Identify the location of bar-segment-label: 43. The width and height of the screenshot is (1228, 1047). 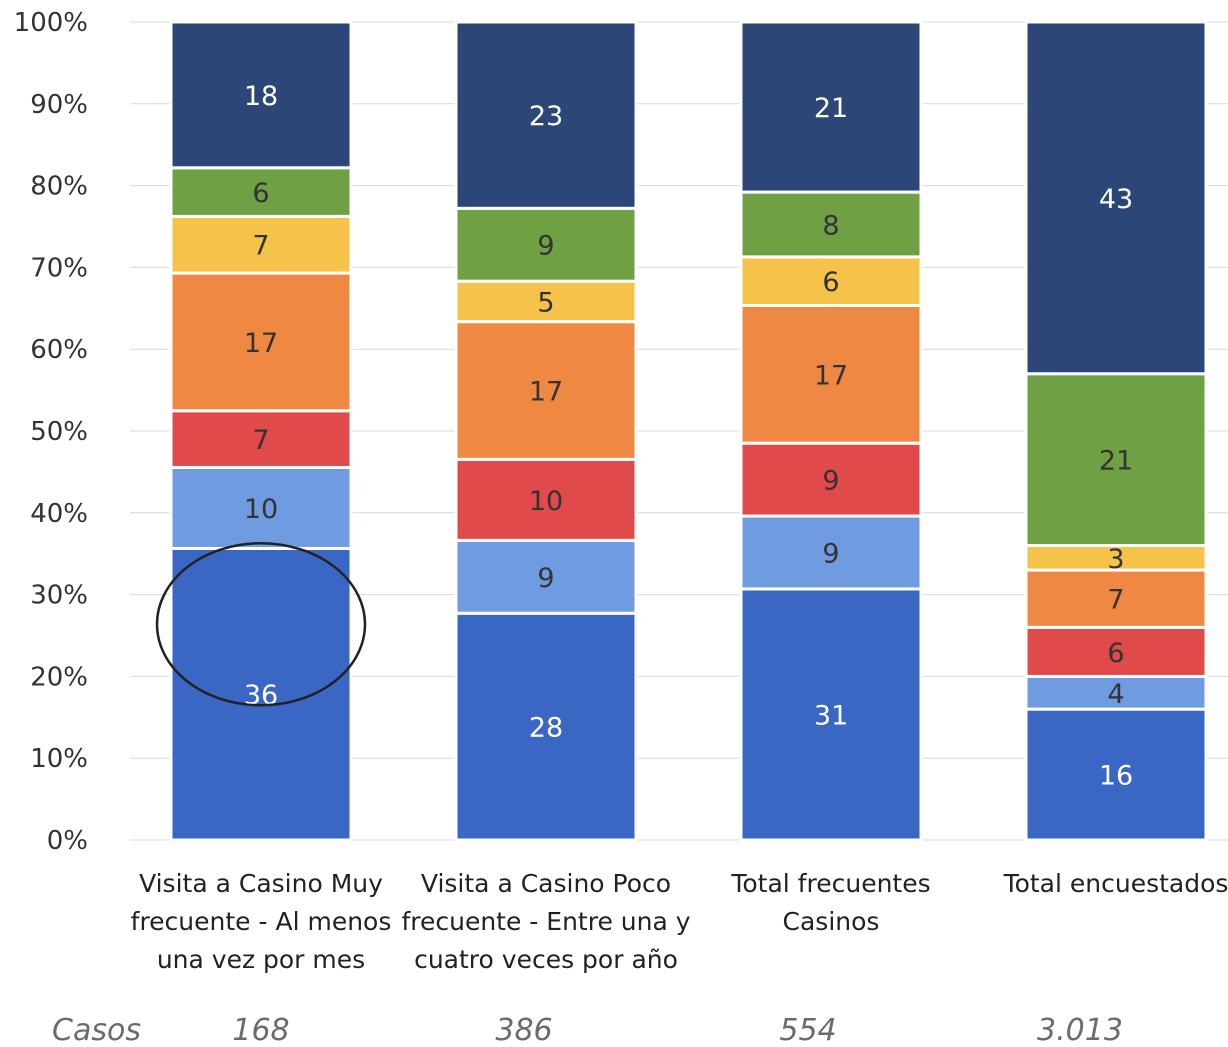
(1116, 199).